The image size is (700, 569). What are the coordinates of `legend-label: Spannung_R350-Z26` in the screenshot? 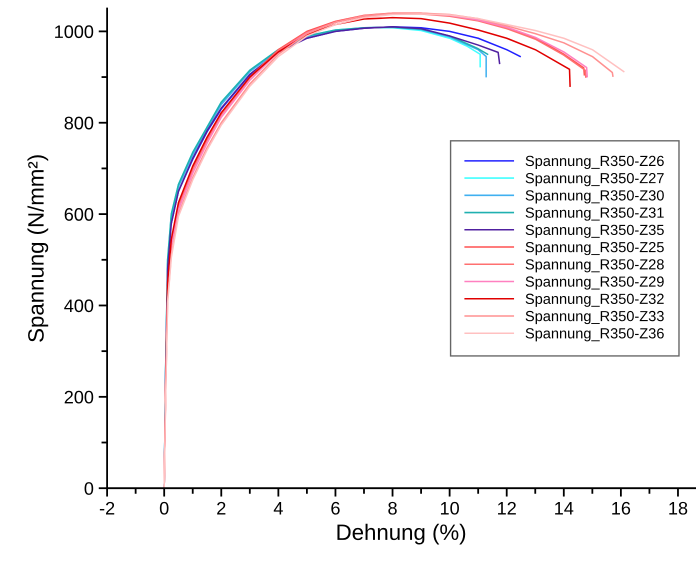 It's located at (595, 162).